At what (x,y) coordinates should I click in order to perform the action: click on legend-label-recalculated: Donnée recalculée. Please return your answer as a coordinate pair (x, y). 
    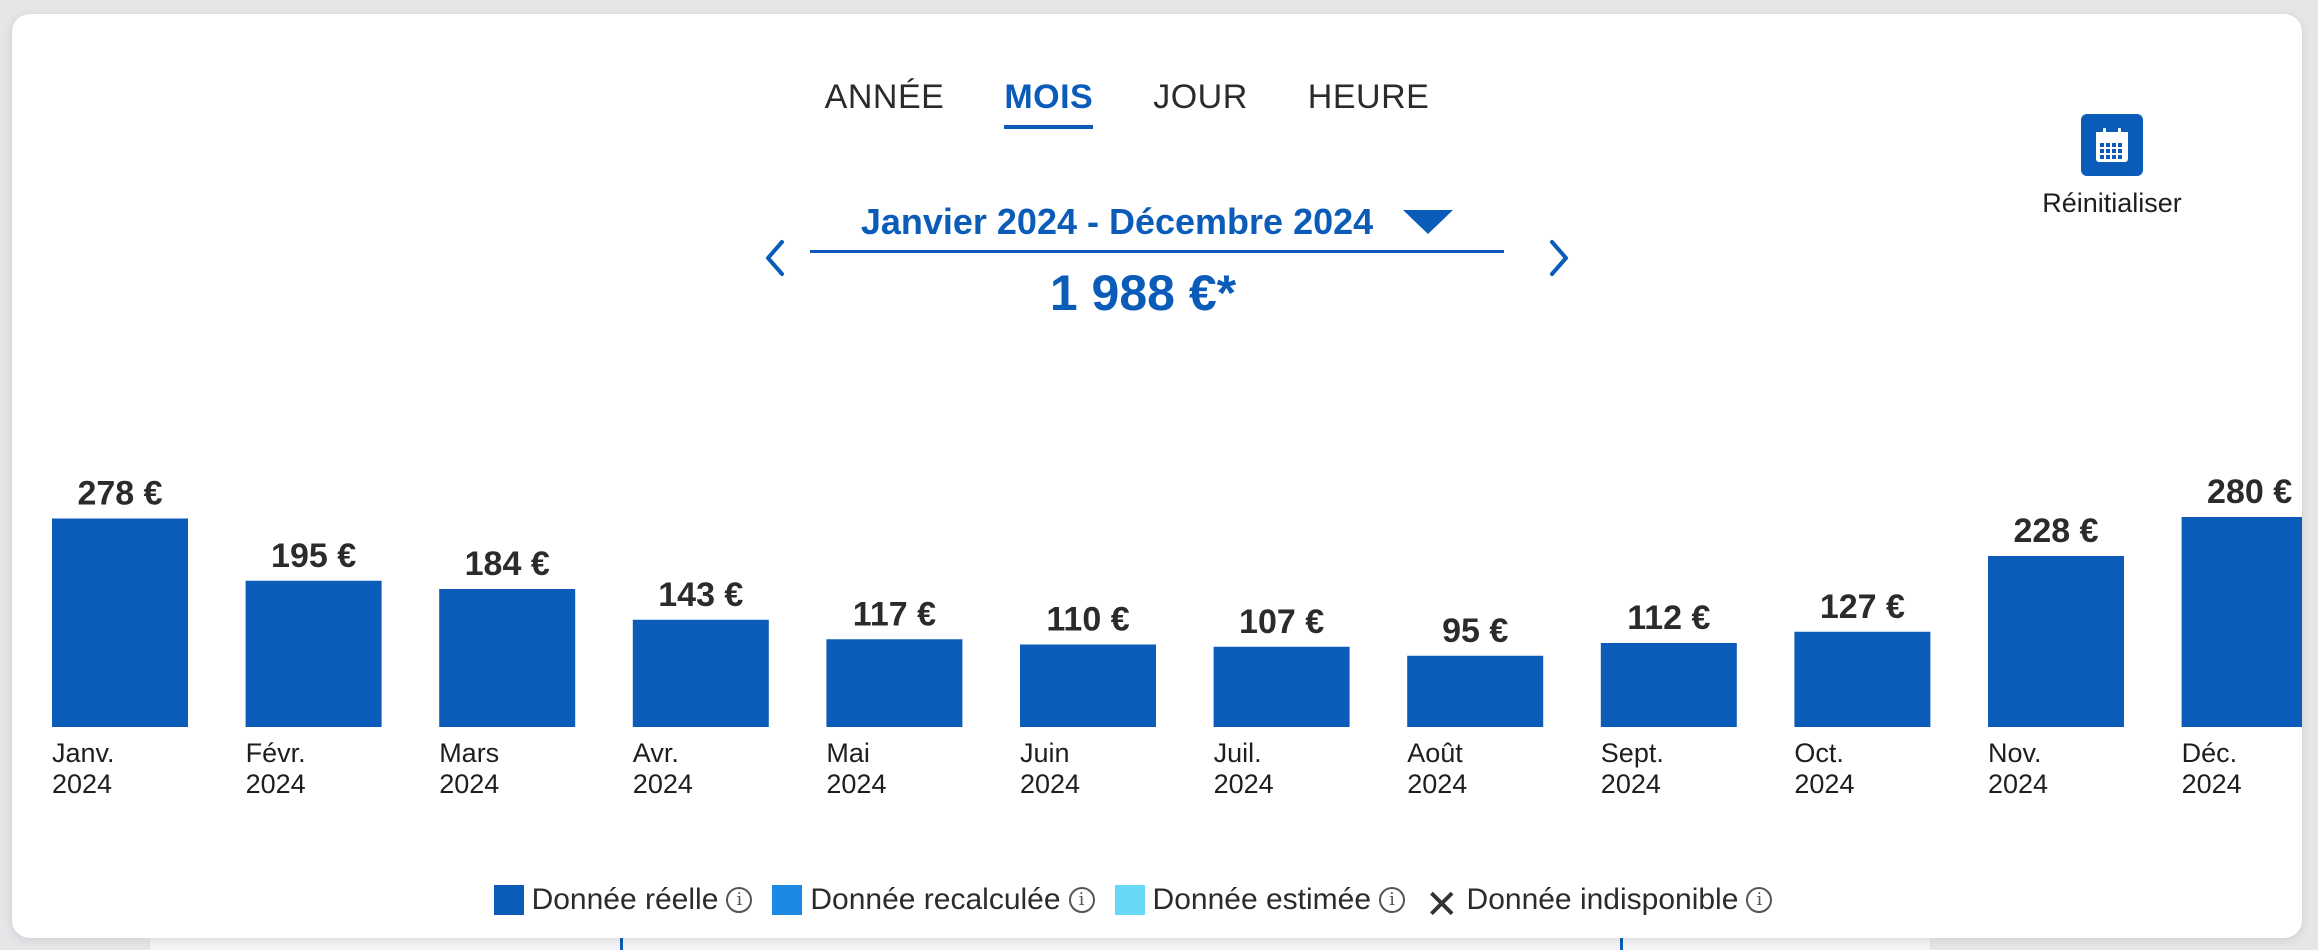
    Looking at the image, I should click on (935, 899).